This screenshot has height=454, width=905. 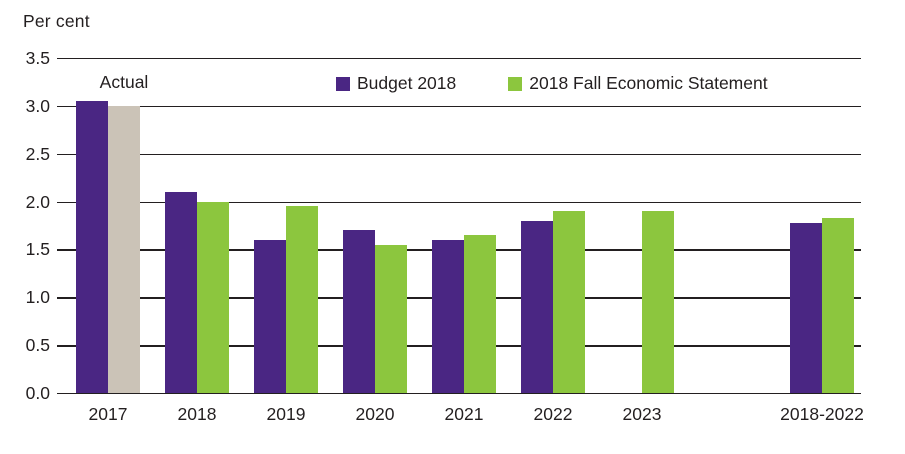 What do you see at coordinates (286, 414) in the screenshot?
I see `x-axis-tick-label: 2019` at bounding box center [286, 414].